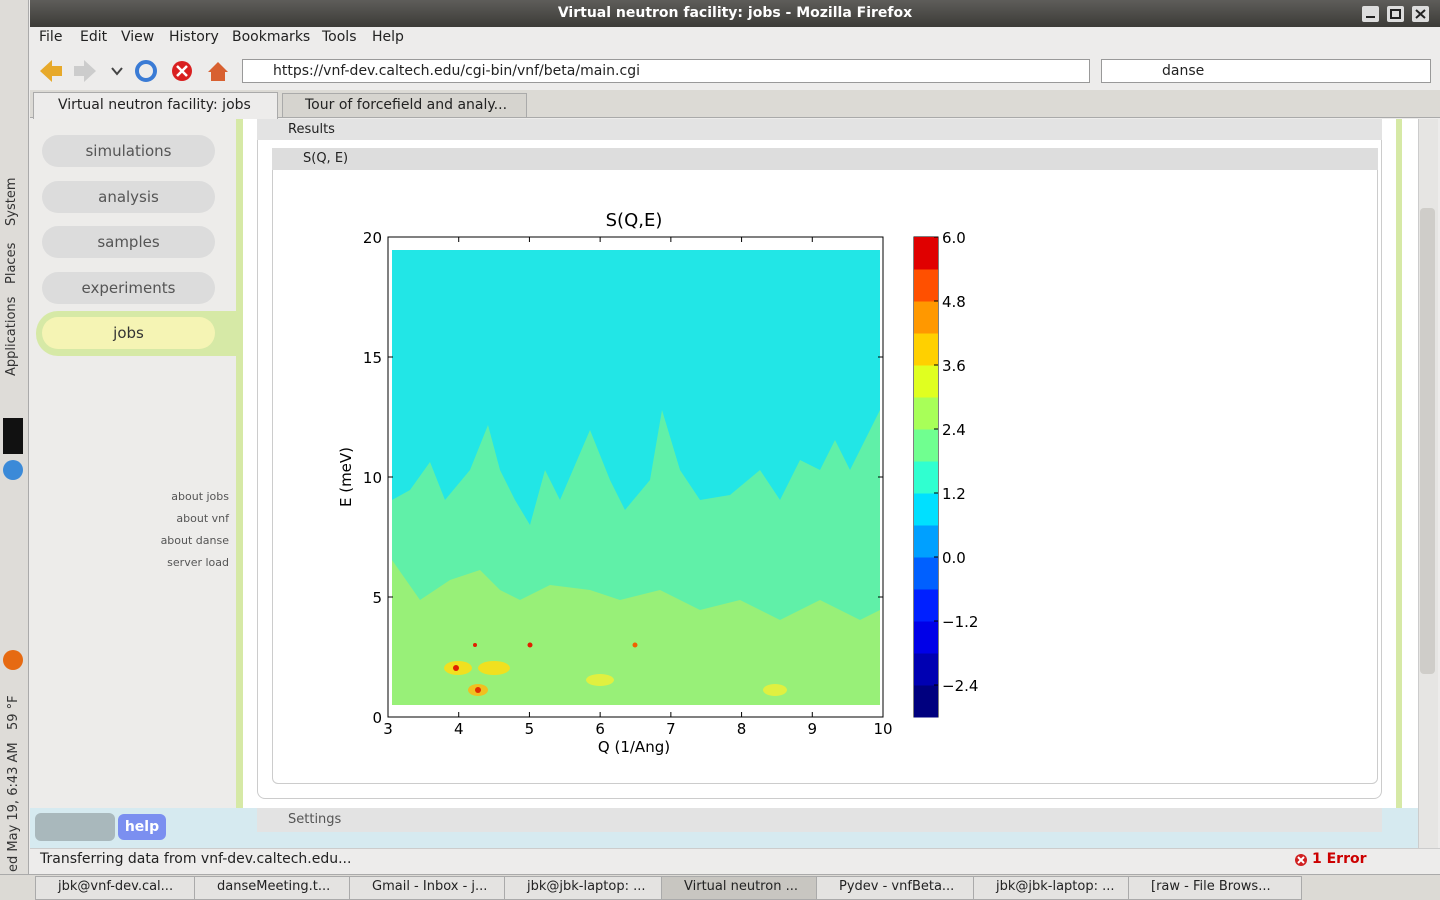 Image resolution: width=1440 pixels, height=900 pixels. What do you see at coordinates (128, 288) in the screenshot?
I see `nav-button: experiments` at bounding box center [128, 288].